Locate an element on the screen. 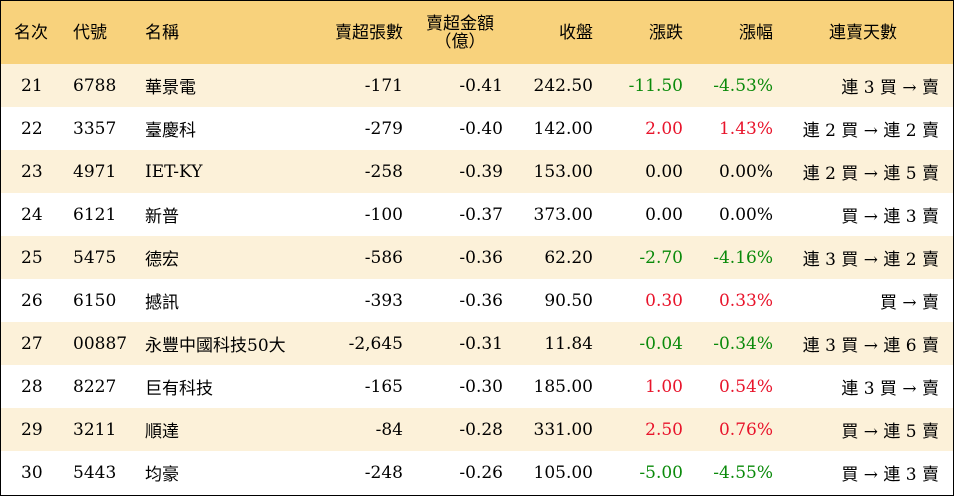  header-change: 漲跌 is located at coordinates (666, 32).